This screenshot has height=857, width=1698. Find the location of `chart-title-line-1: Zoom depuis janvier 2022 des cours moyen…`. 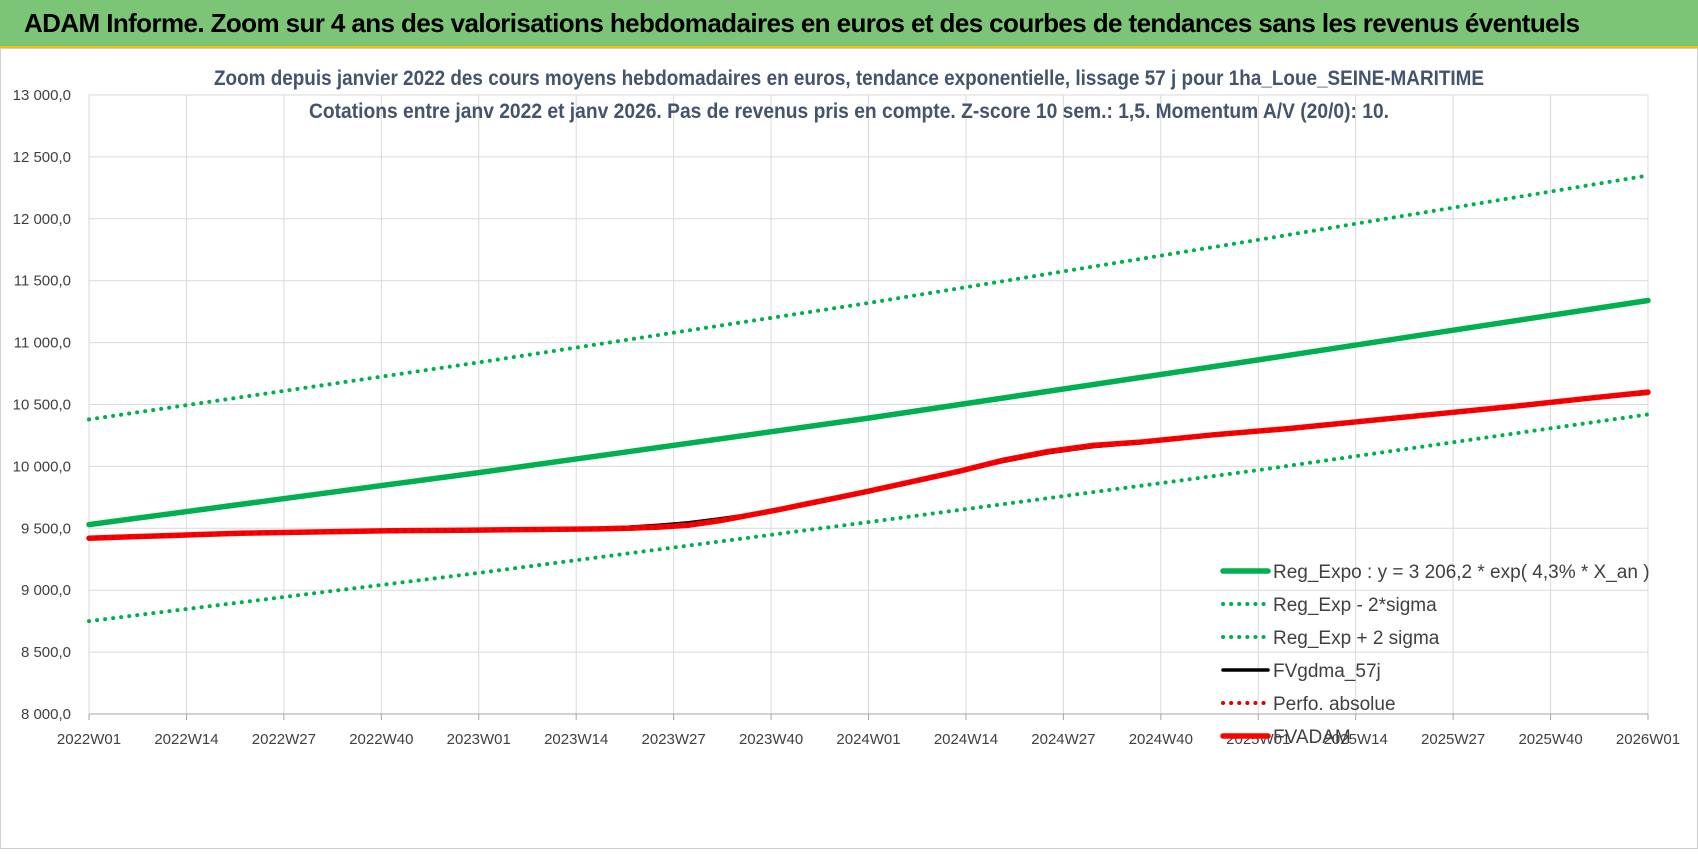

chart-title-line-1: Zoom depuis janvier 2022 des cours moyen… is located at coordinates (849, 78).